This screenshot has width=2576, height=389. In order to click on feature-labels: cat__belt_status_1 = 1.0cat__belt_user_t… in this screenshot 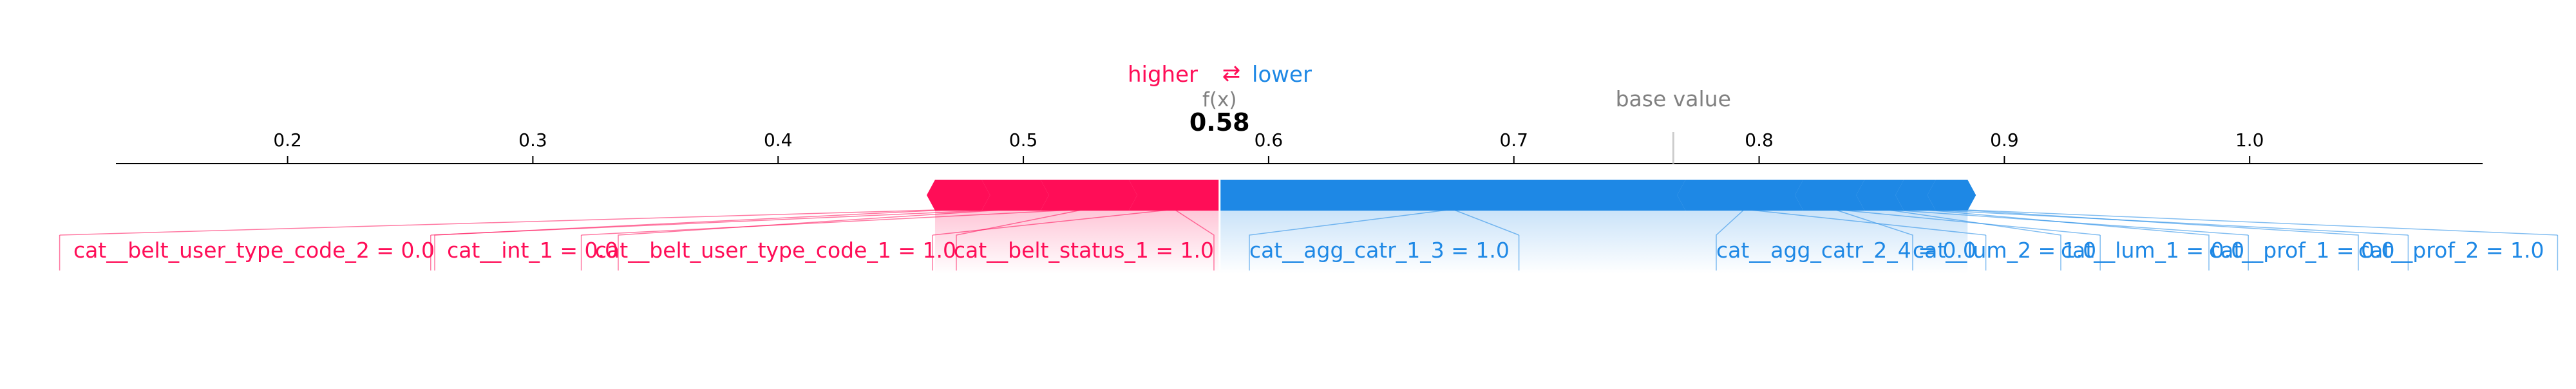, I will do `click(1308, 250)`.